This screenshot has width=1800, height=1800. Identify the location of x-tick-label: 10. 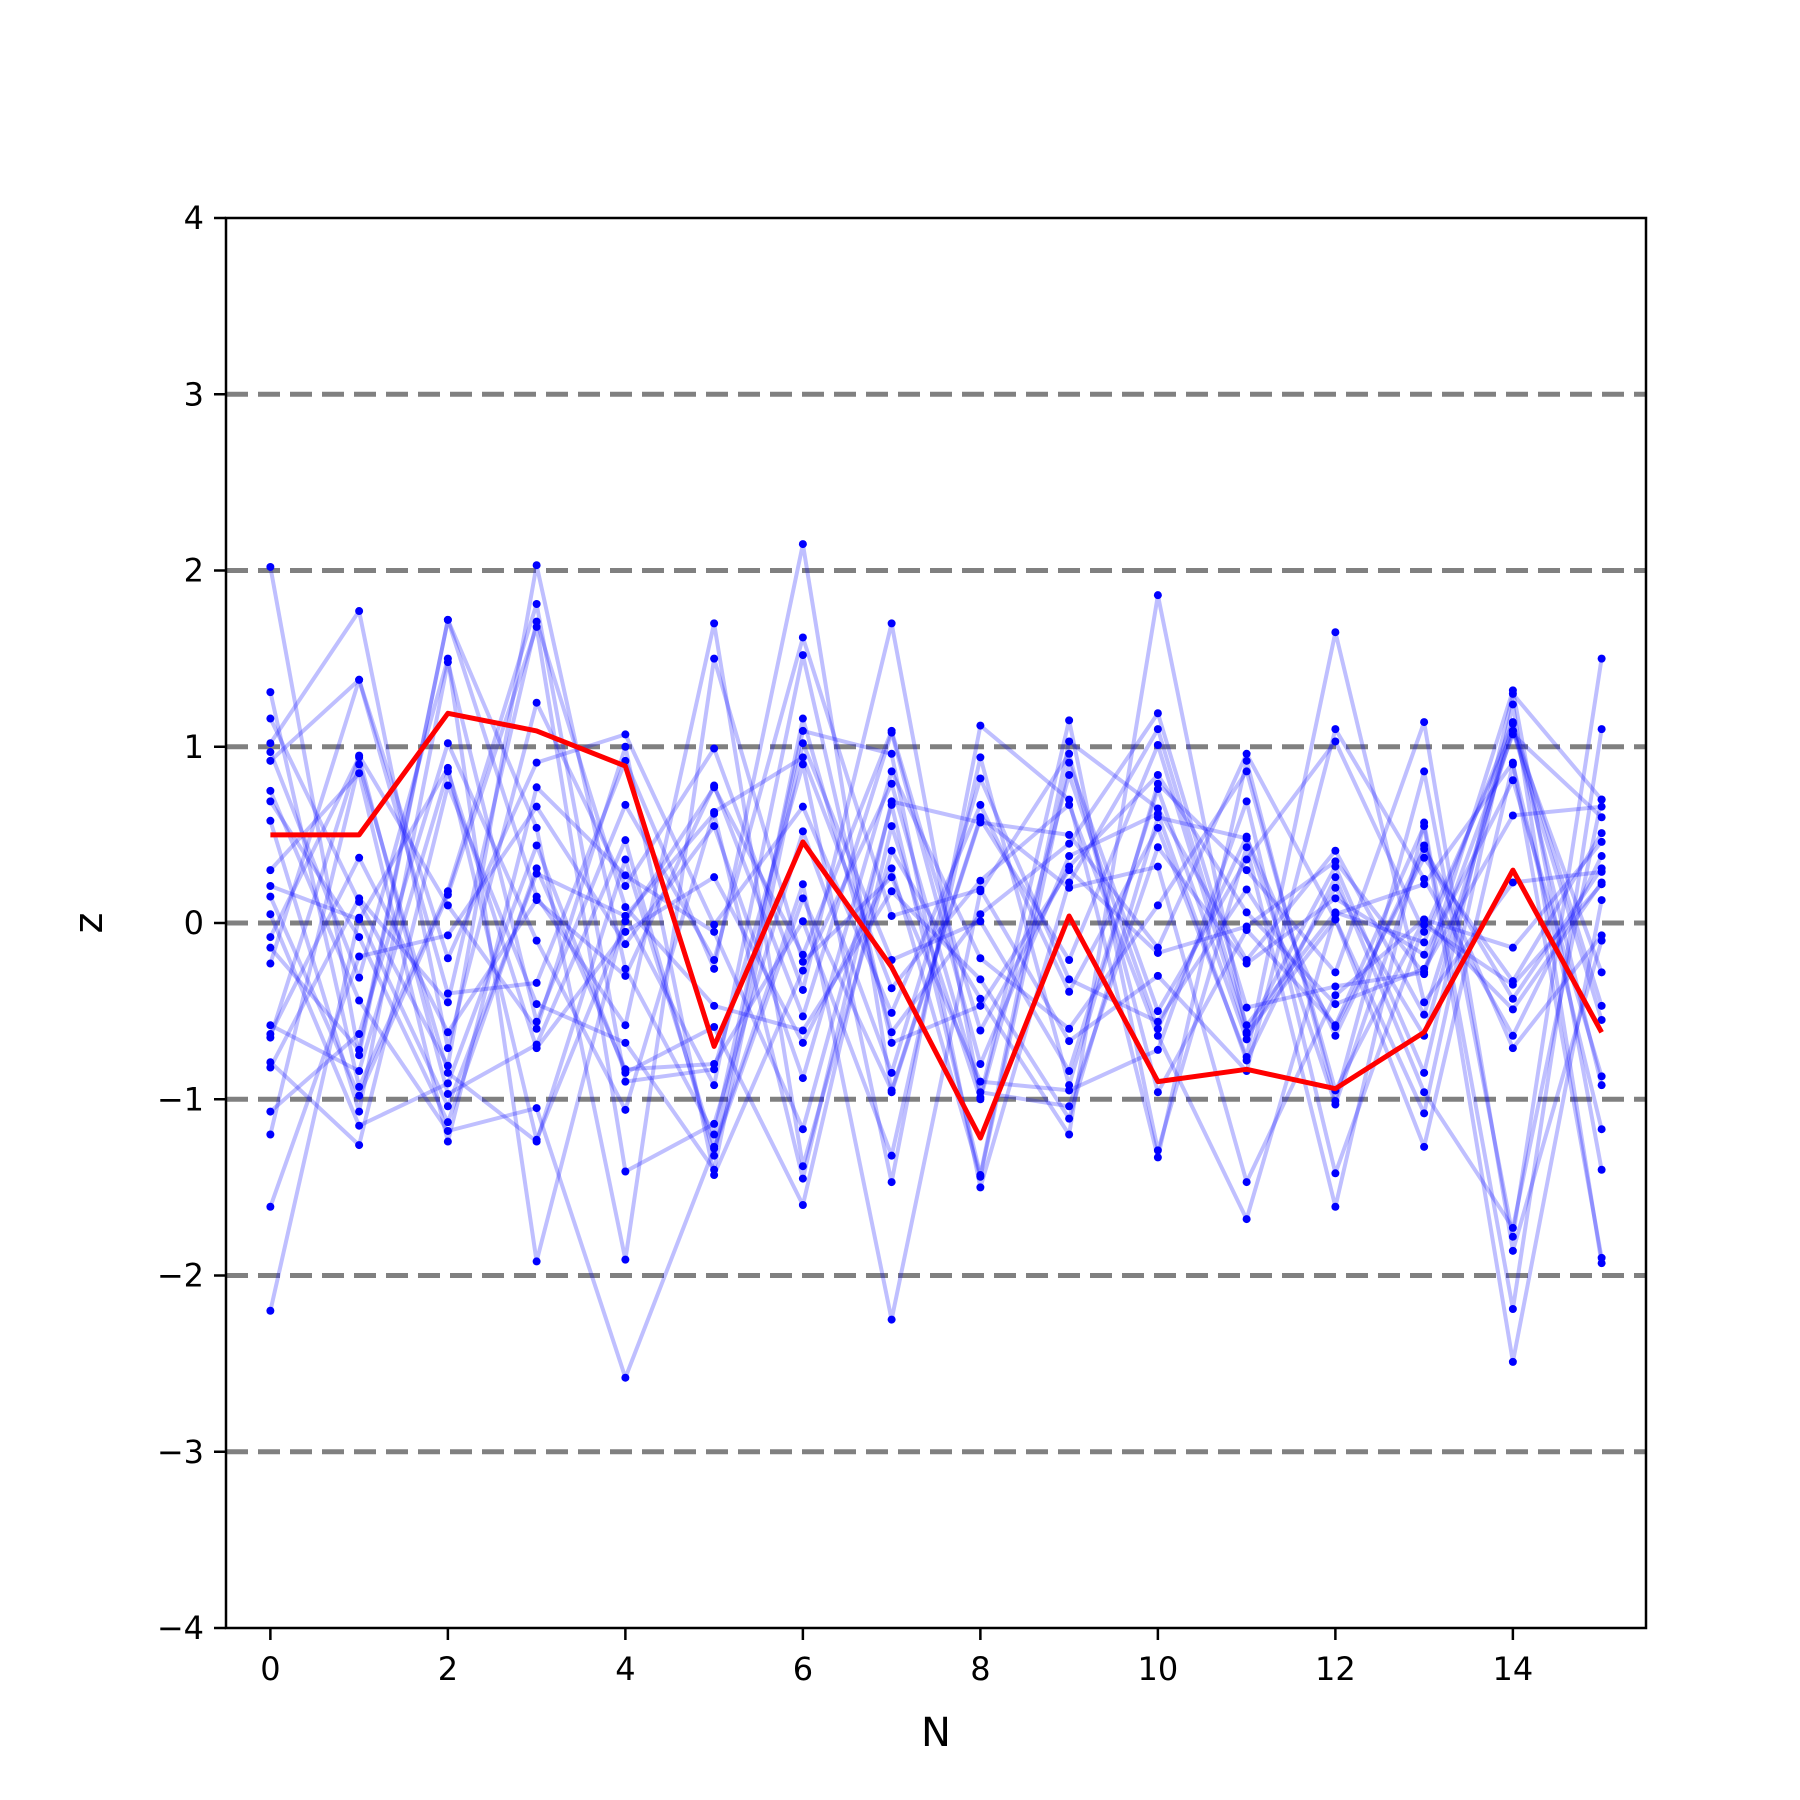
(1158, 1669).